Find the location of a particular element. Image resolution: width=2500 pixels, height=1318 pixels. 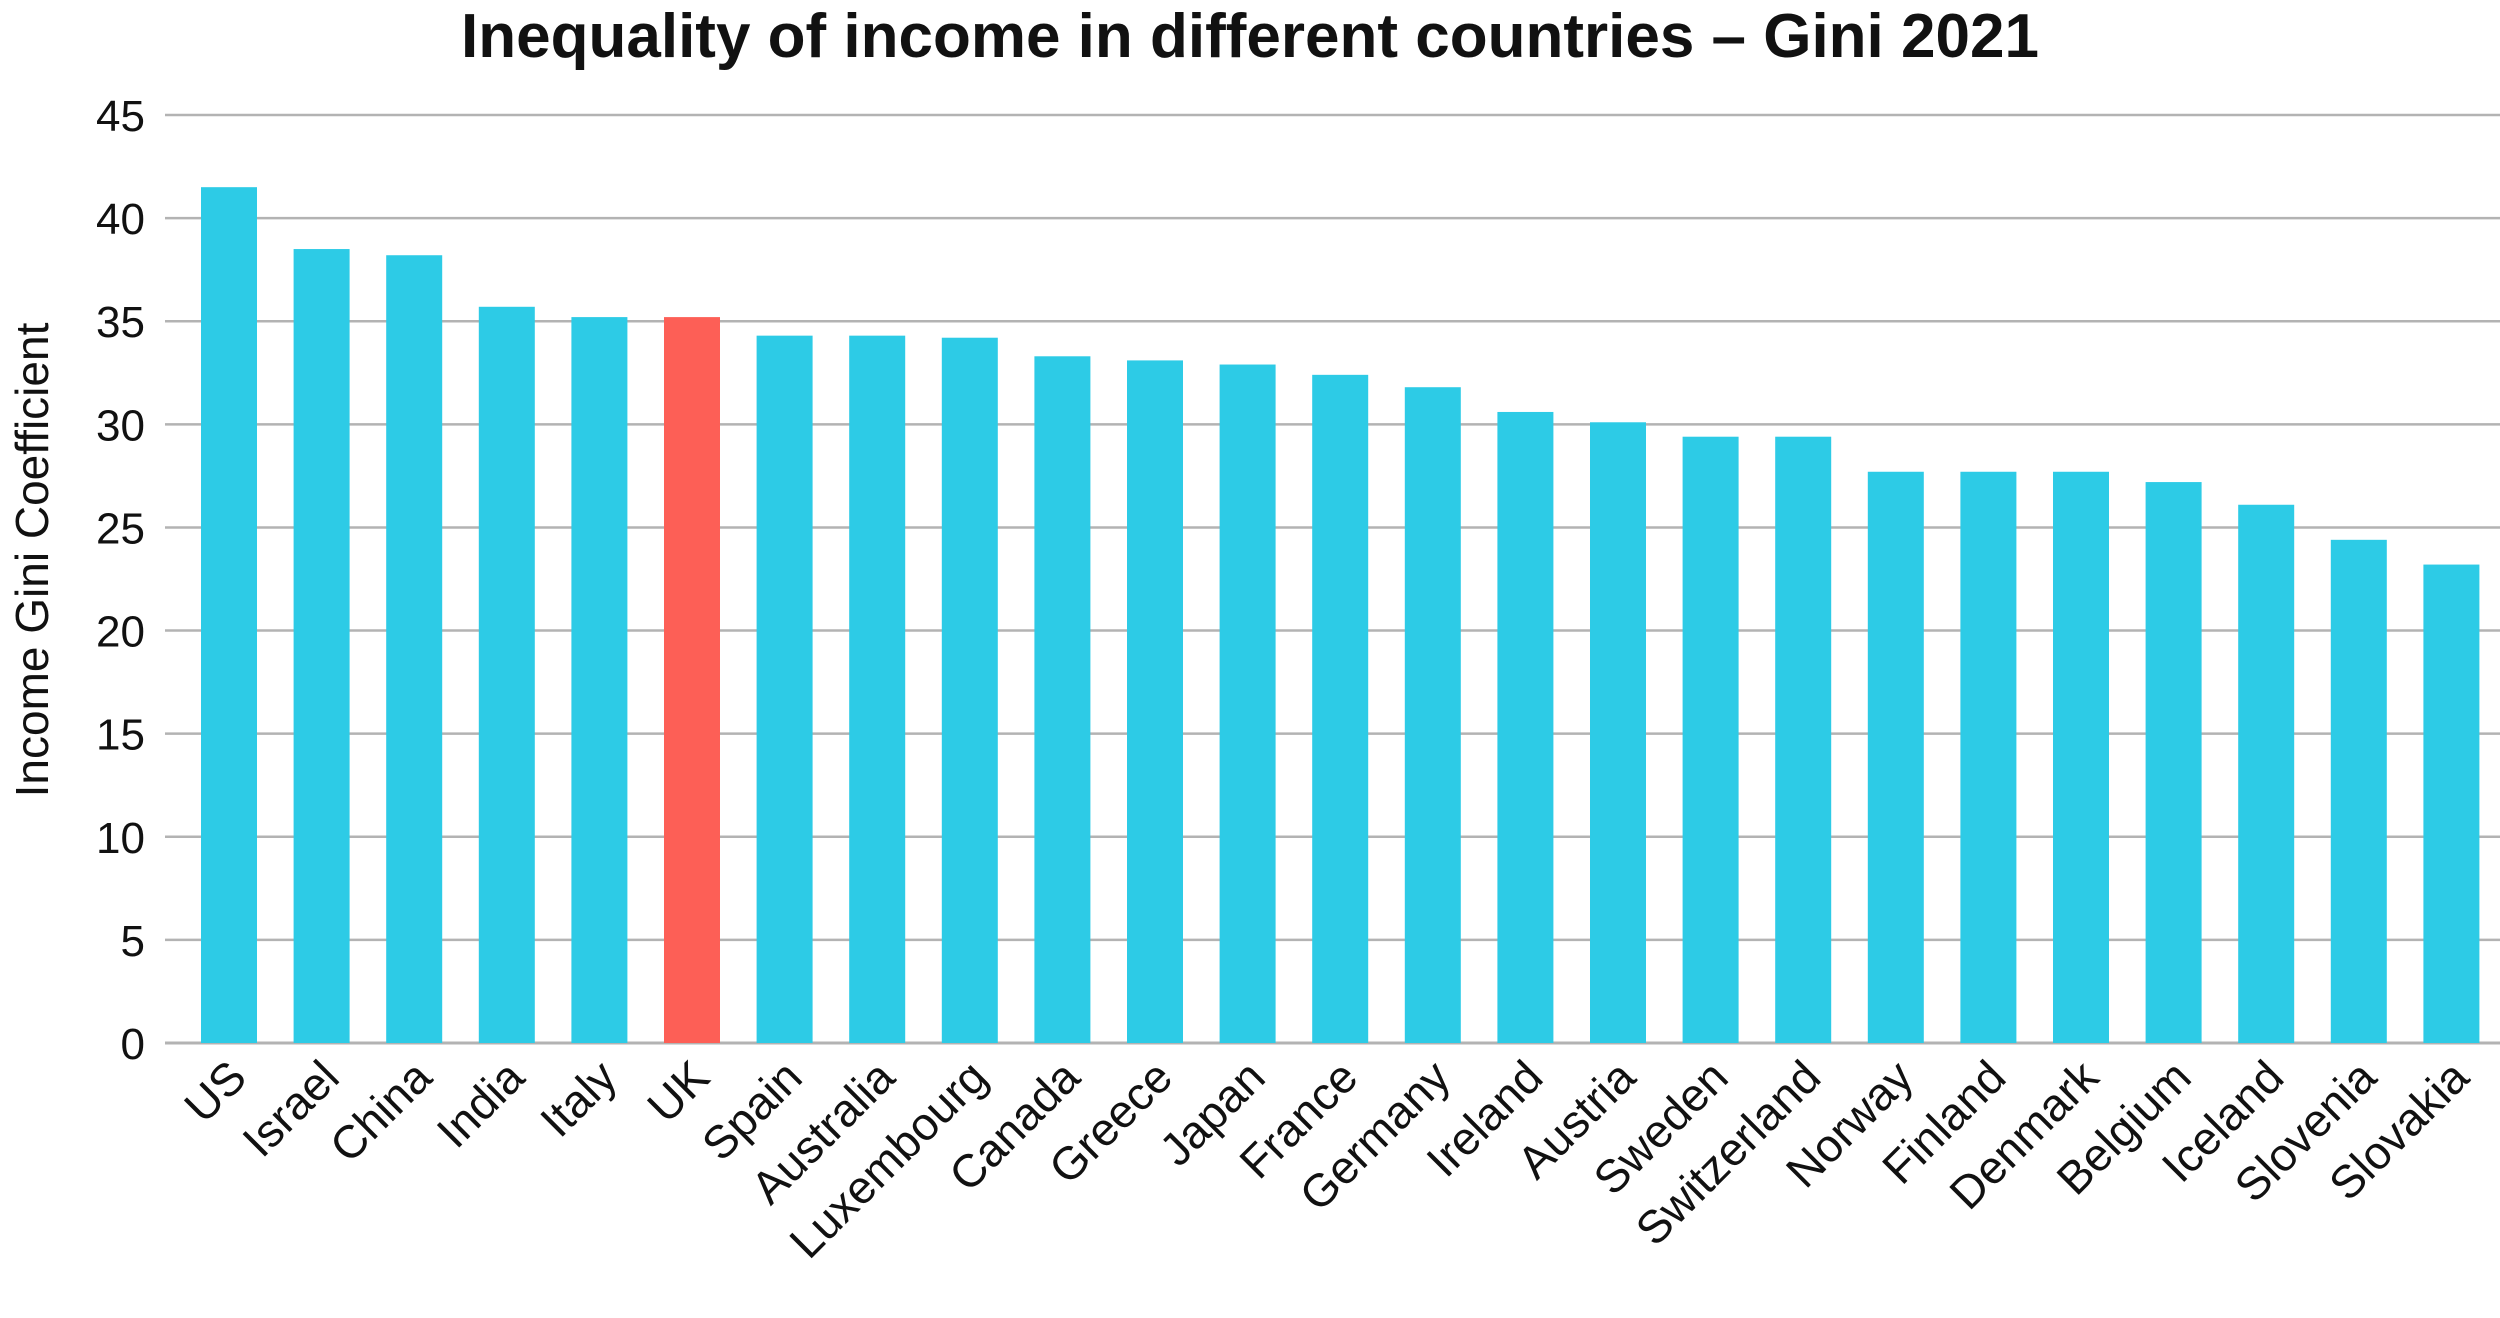

y-tick-label: 5 is located at coordinates (133, 941).